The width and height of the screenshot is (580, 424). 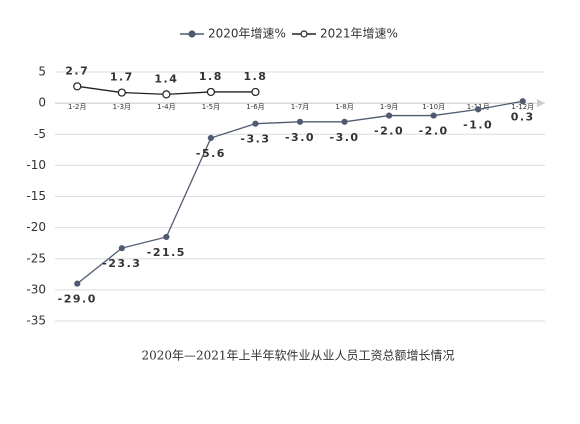 What do you see at coordinates (122, 77) in the screenshot?
I see `data-label: 1.7` at bounding box center [122, 77].